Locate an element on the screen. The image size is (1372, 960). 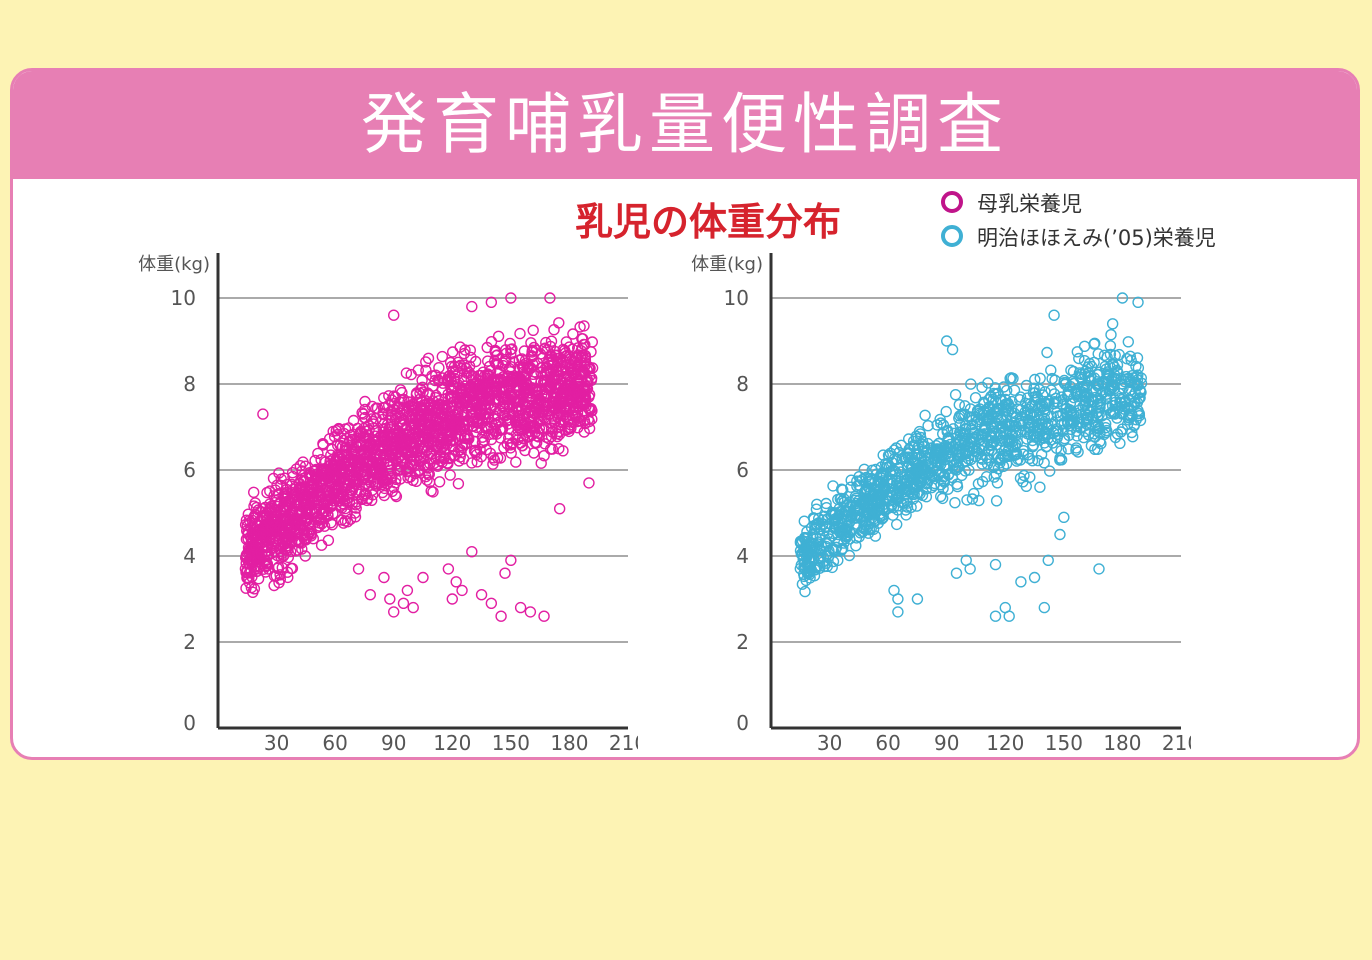
legend-label: 明治ほほえみ(’05)栄養児 is located at coordinates (1096, 238).